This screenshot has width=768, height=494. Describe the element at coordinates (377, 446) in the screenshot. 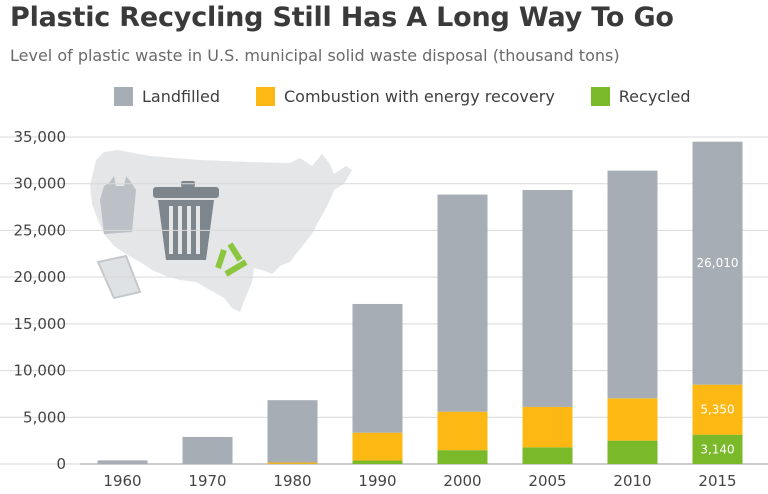

I see `bar-combustion-1990` at that location.